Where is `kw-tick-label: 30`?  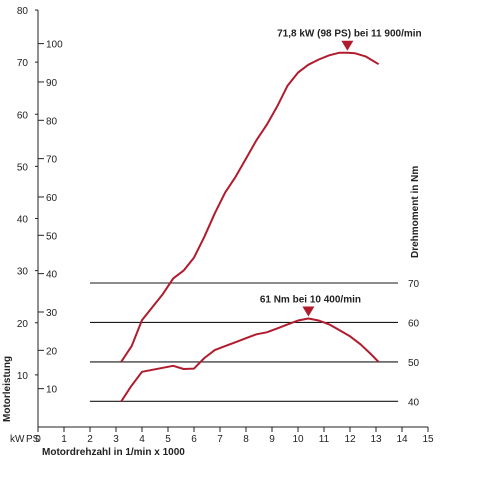
kw-tick-label: 30 is located at coordinates (23, 272).